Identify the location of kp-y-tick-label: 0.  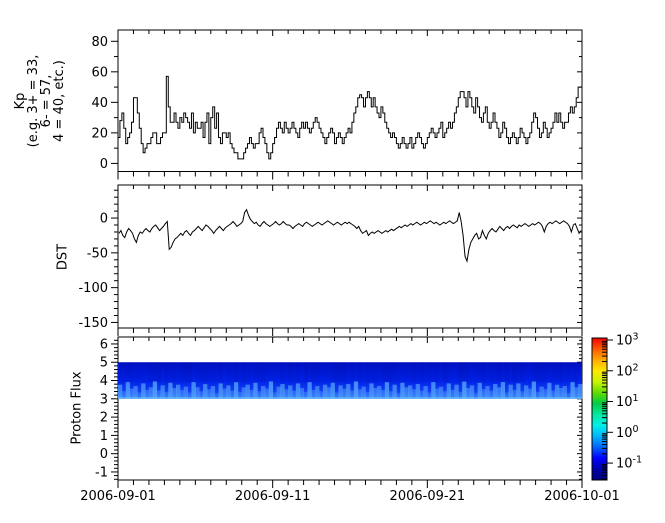
(104, 164).